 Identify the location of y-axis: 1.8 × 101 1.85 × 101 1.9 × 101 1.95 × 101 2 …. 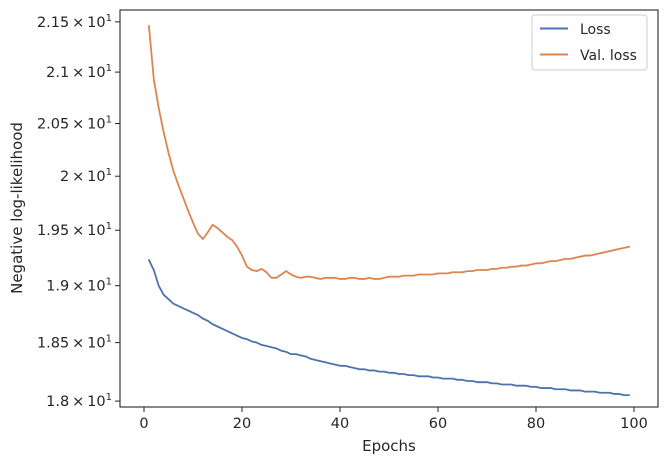
(78, 211).